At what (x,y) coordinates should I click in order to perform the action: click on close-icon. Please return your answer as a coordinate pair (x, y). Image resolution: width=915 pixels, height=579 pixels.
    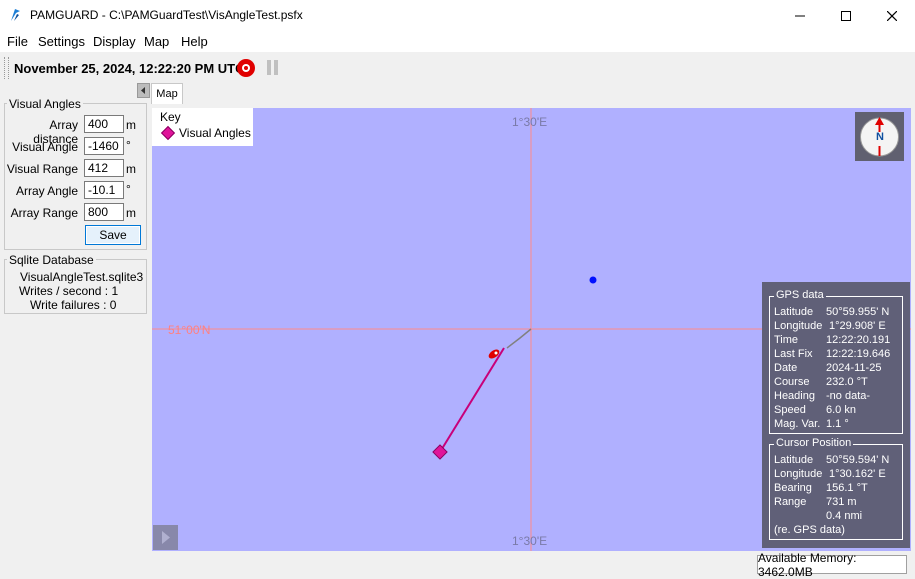
    Looking at the image, I should click on (892, 15).